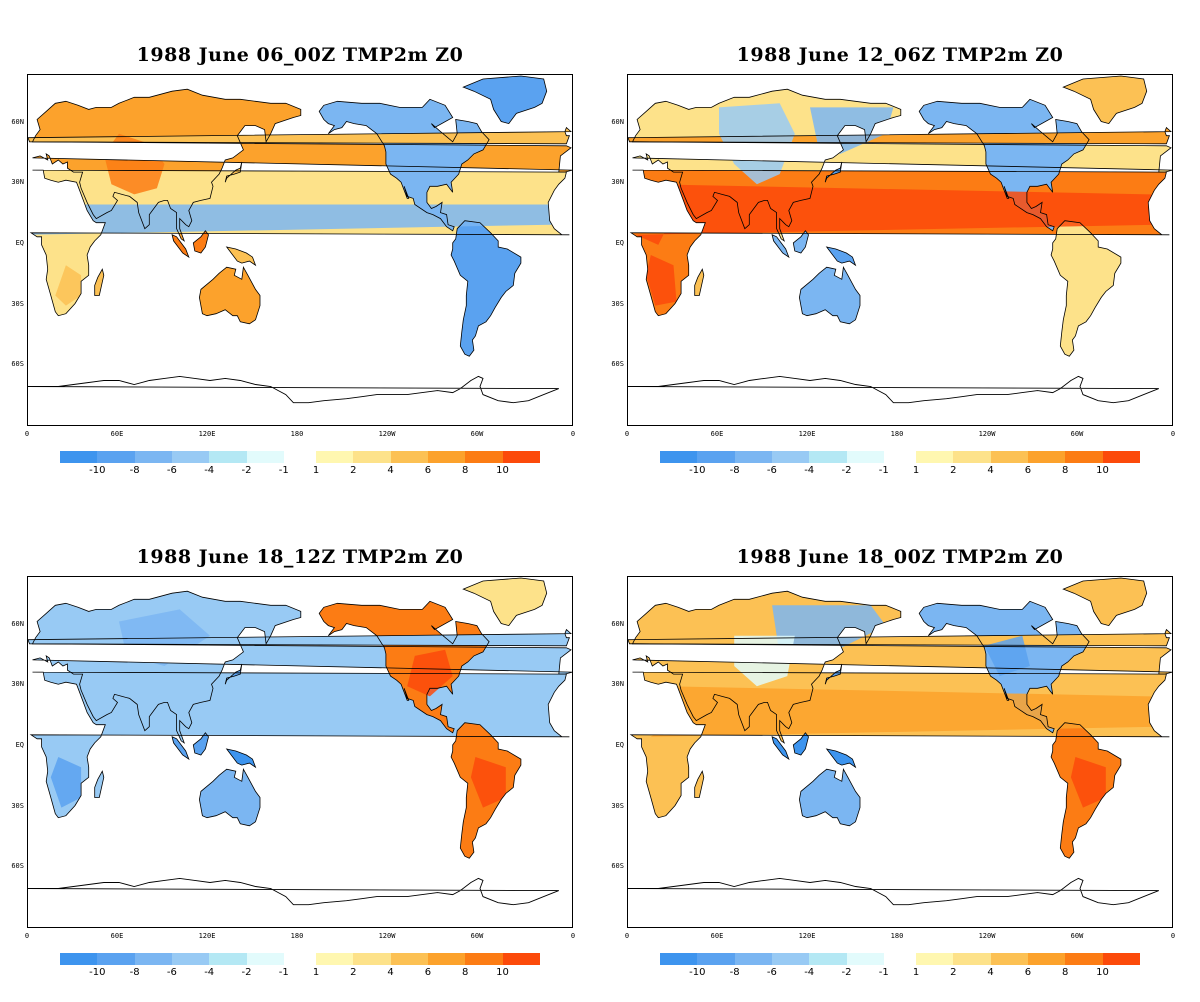  I want to click on colorbar-cool, so click(172, 457).